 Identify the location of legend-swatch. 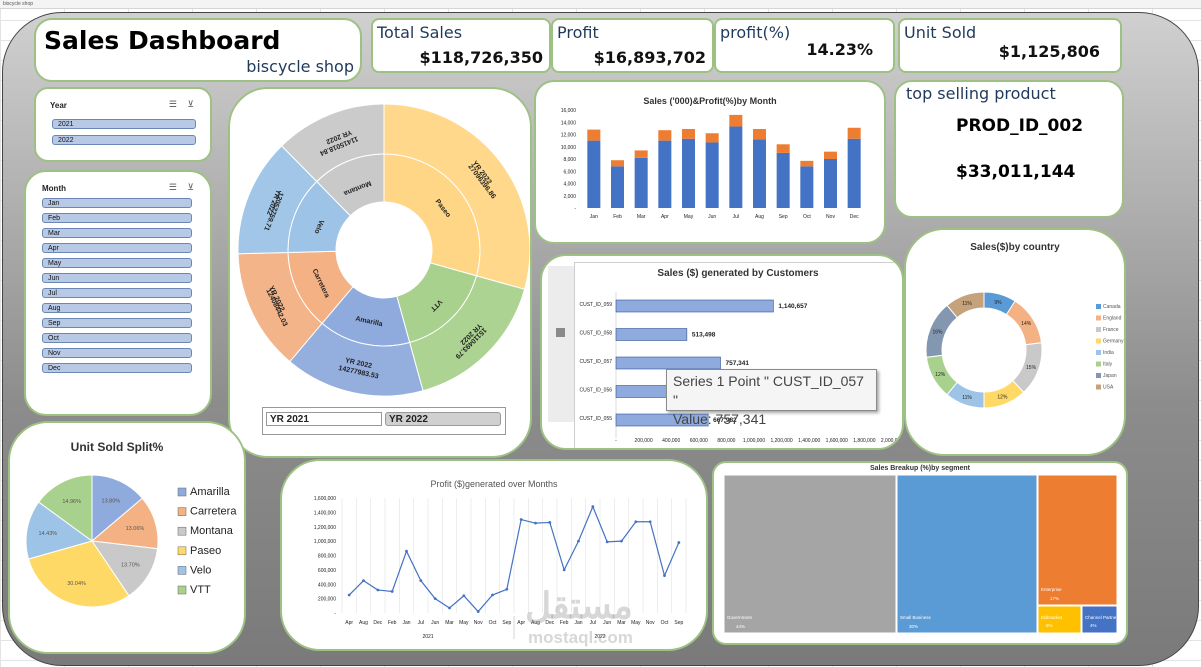
(182, 492).